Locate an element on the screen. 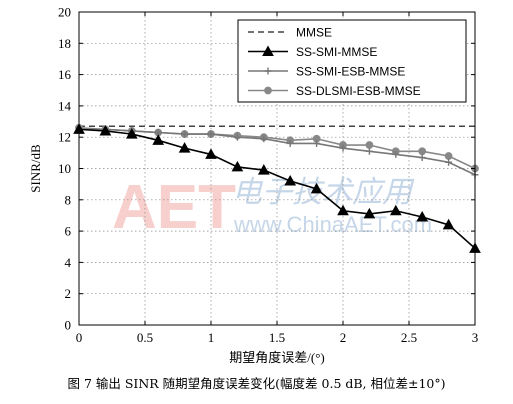  watermark-chinese: 电子技术应用 is located at coordinates (323, 192).